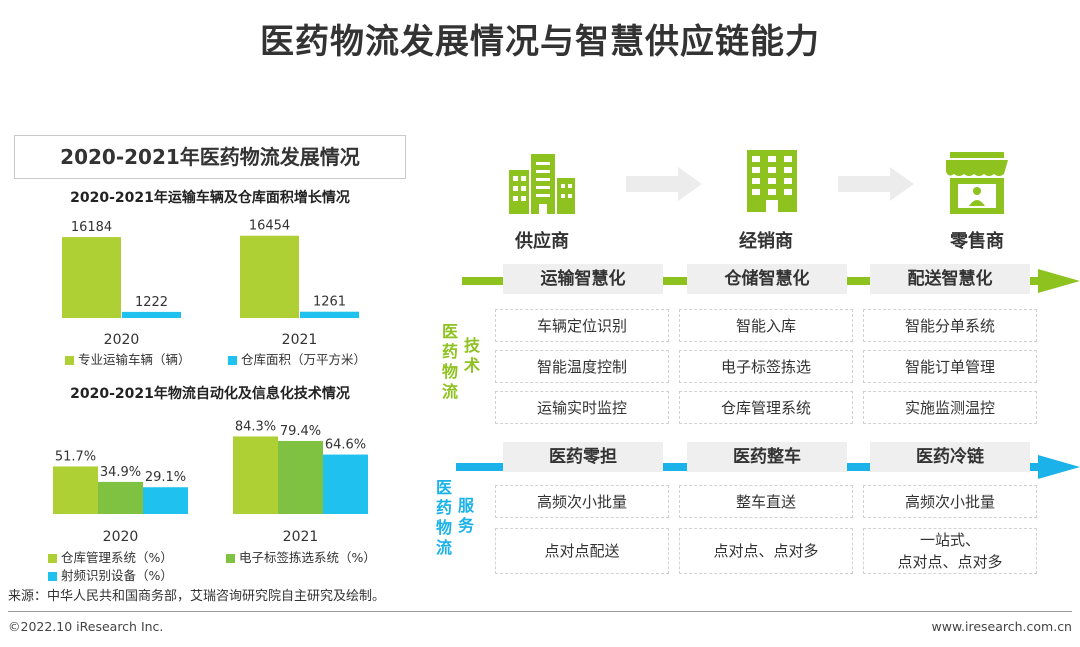 Image resolution: width=1080 pixels, height=647 pixels. What do you see at coordinates (86, 626) in the screenshot?
I see `footer-copyright: ©2022.10 iResearch Inc.` at bounding box center [86, 626].